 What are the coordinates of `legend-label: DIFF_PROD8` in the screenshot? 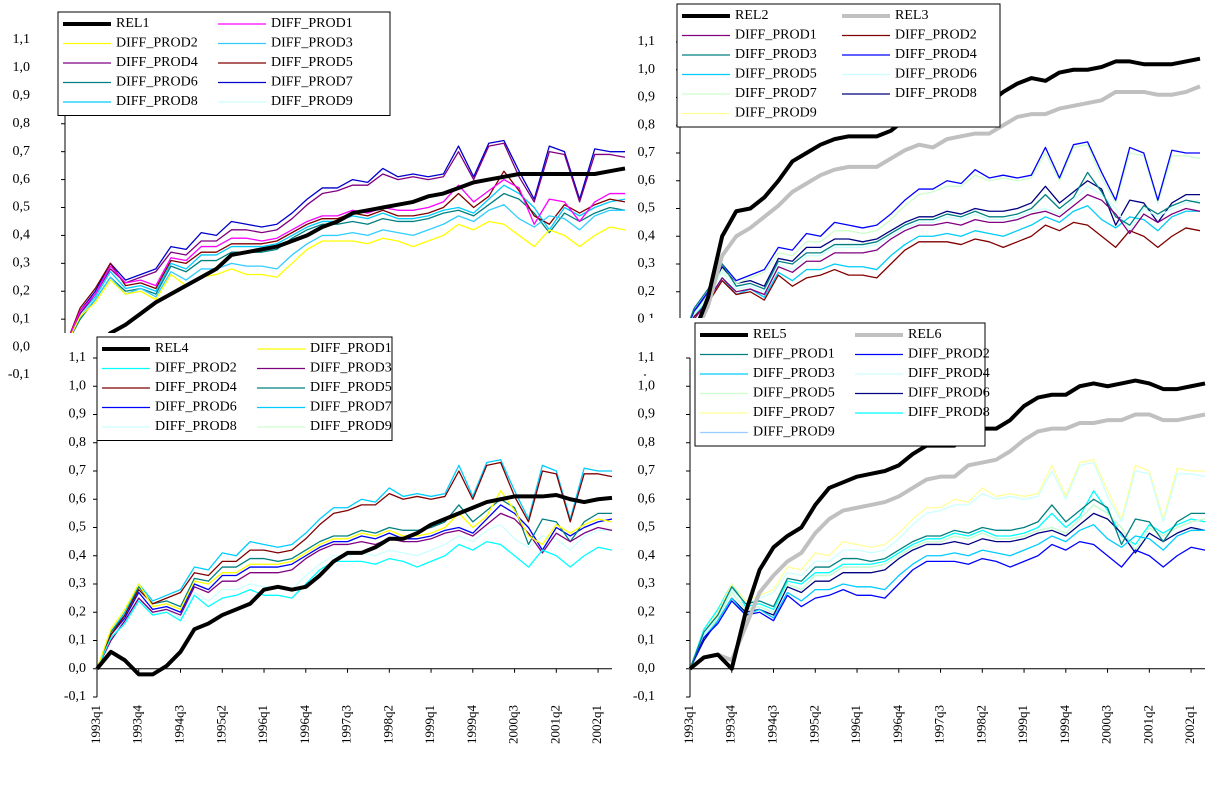 It's located at (157, 101).